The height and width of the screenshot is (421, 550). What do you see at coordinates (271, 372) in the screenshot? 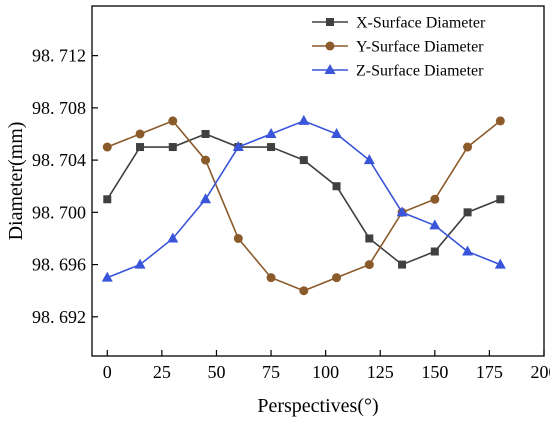
I see `x-tick-label: 75` at bounding box center [271, 372].